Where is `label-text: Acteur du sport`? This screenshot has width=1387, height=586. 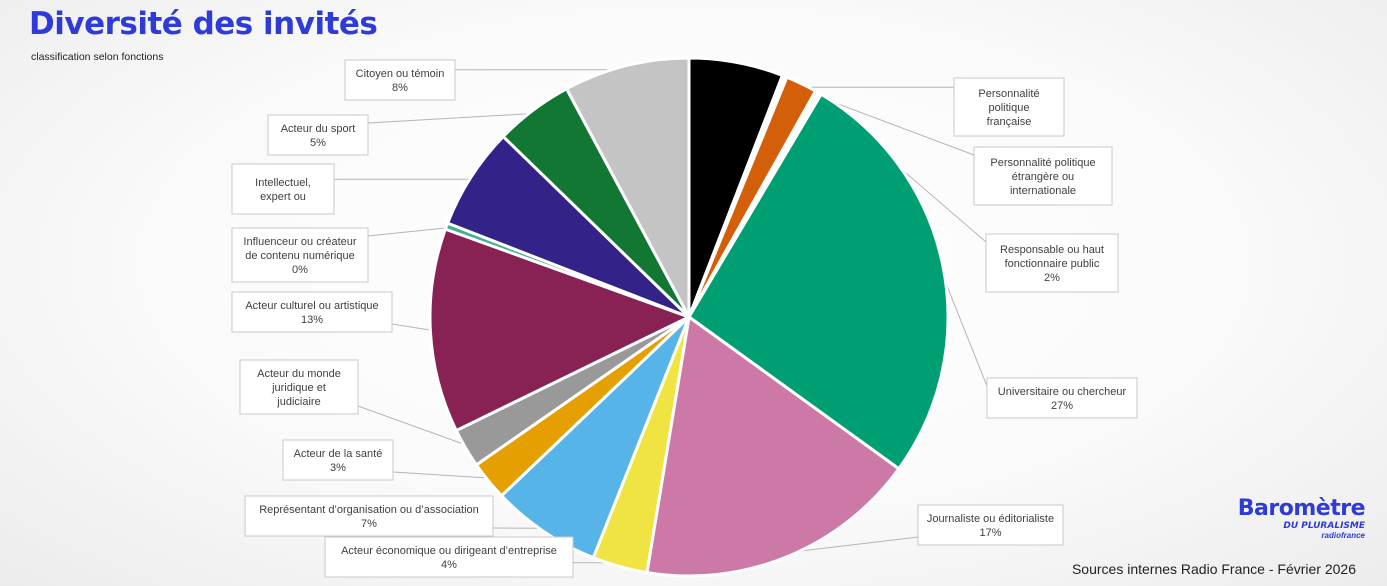
label-text: Acteur du sport is located at coordinates (318, 129).